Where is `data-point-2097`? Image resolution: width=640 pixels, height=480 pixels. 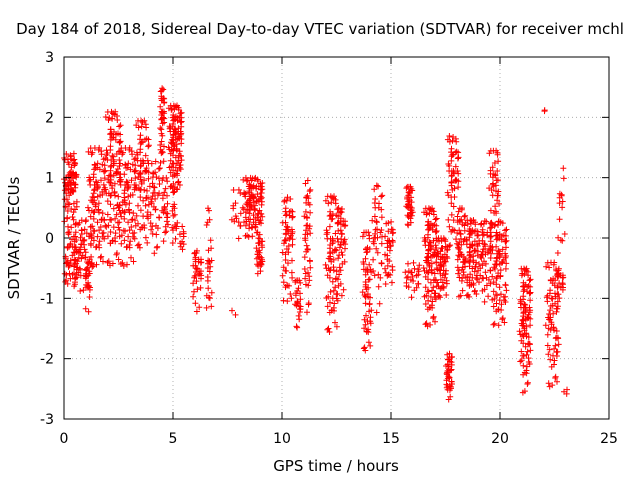
data-point-2097 is located at coordinates (496, 278).